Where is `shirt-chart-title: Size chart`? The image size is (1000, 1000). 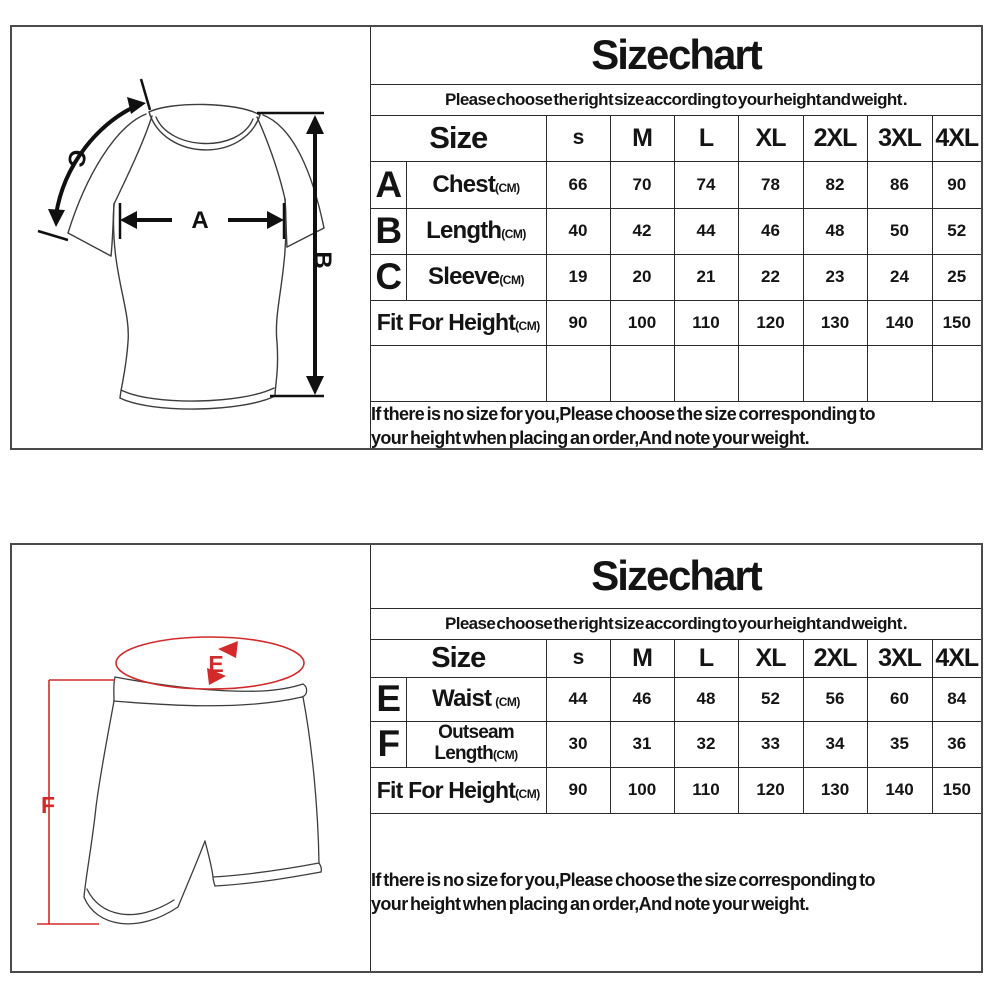
shirt-chart-title: Size chart is located at coordinates (676, 56).